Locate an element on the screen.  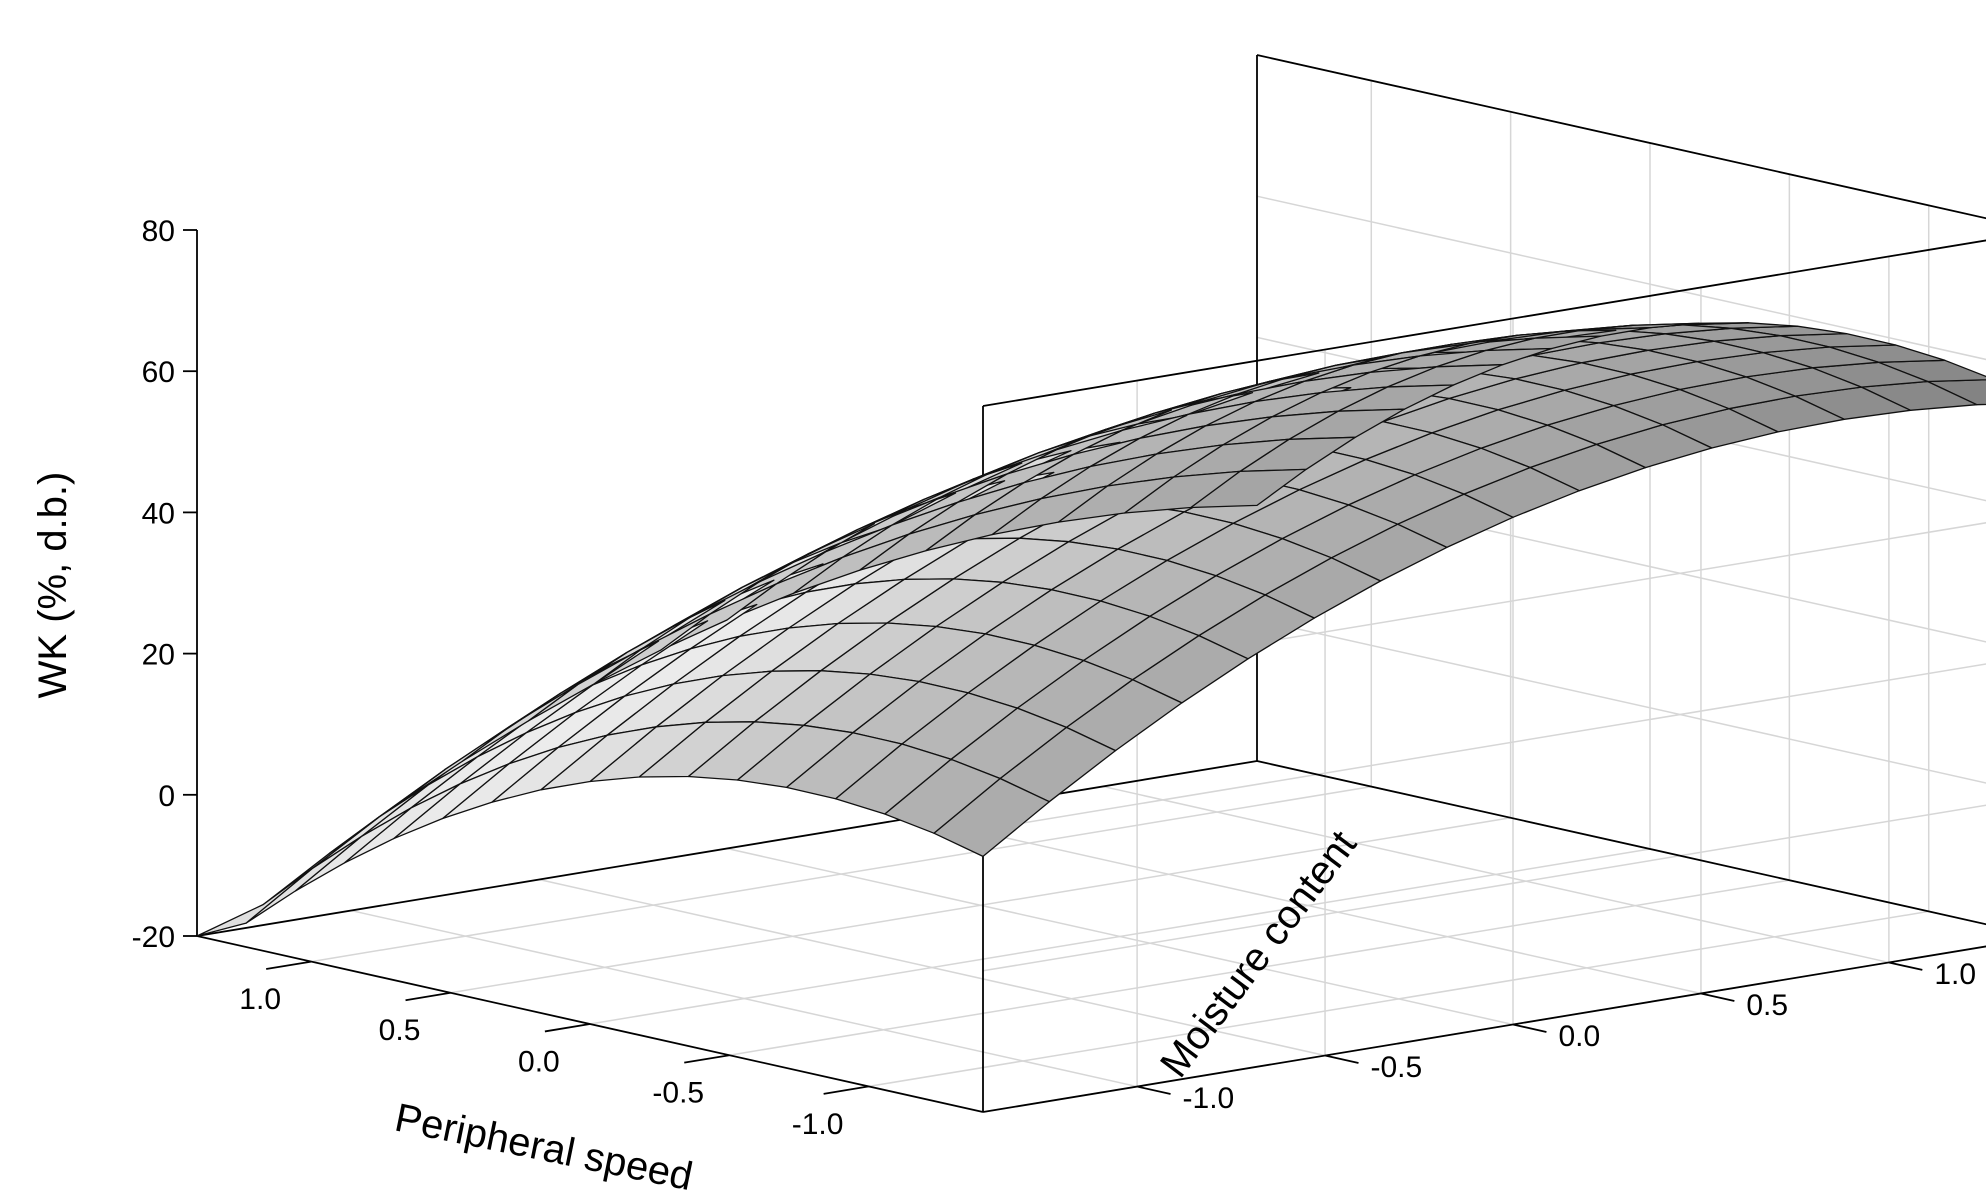
z-tick-label: 80 is located at coordinates (158, 231).